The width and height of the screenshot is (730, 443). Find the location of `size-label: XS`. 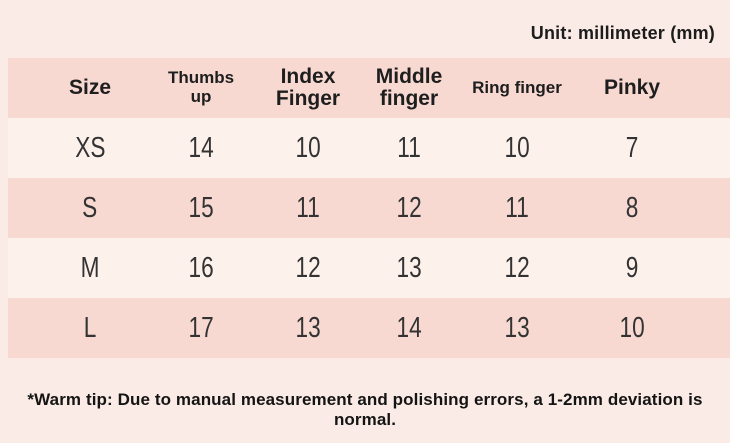

size-label: XS is located at coordinates (83, 147).